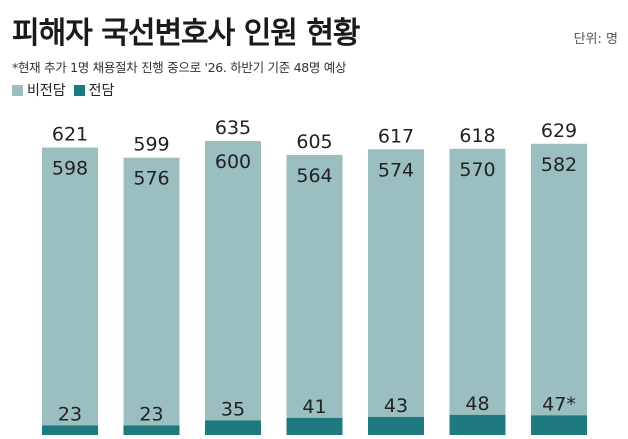 This screenshot has width=628, height=439. What do you see at coordinates (477, 170) in the screenshot?
I see `non-dedicated-label-6: 570` at bounding box center [477, 170].